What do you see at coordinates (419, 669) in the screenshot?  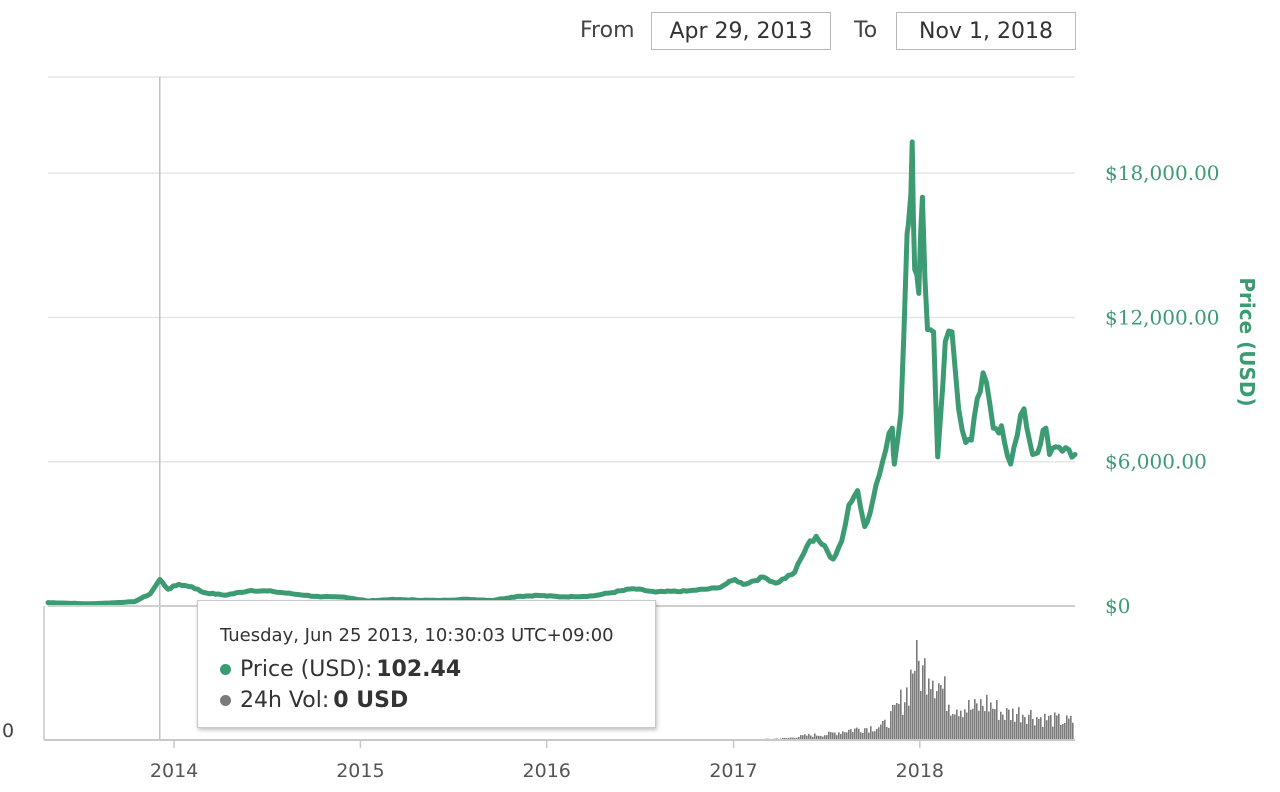 I see `tooltip-price-value: 102.44` at bounding box center [419, 669].